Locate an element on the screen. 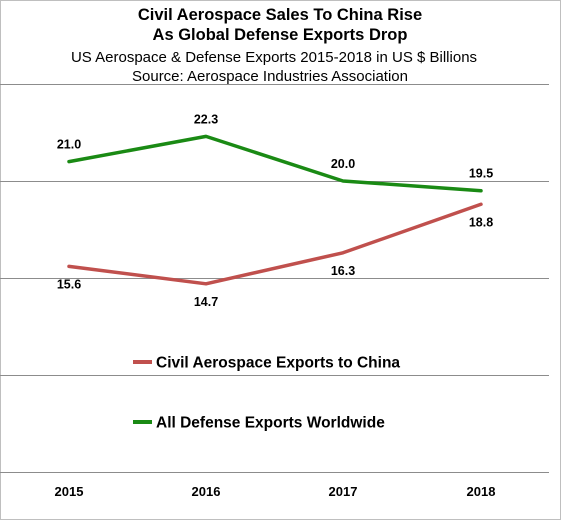  chart-title-line-2: As Global Defense Exports Drop is located at coordinates (280, 35).